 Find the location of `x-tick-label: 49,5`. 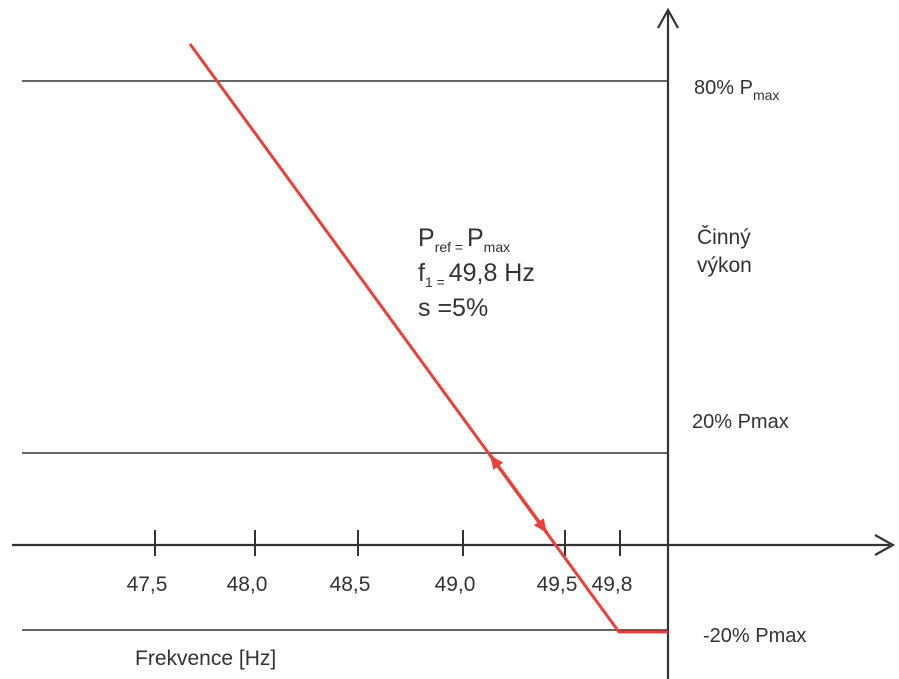

x-tick-label: 49,5 is located at coordinates (557, 584).